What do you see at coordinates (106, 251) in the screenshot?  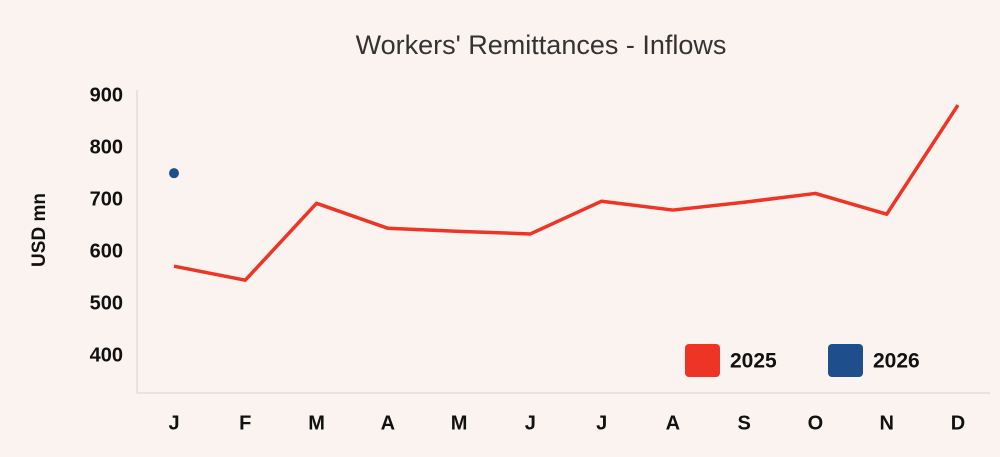 I see `y-tick-label: 600` at bounding box center [106, 251].